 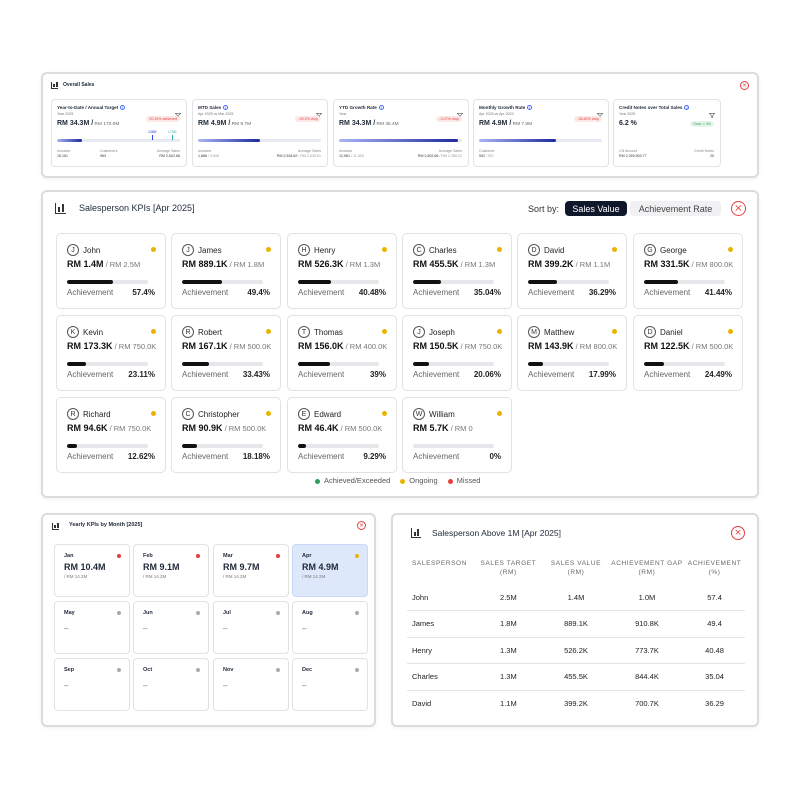 I want to click on sort-sales-value-button: Sales Value, so click(x=596, y=208).